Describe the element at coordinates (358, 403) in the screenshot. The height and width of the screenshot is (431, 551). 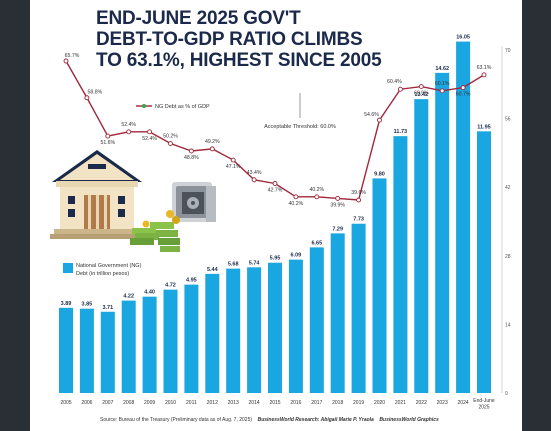
I see `x-tick-label: 2019` at that location.